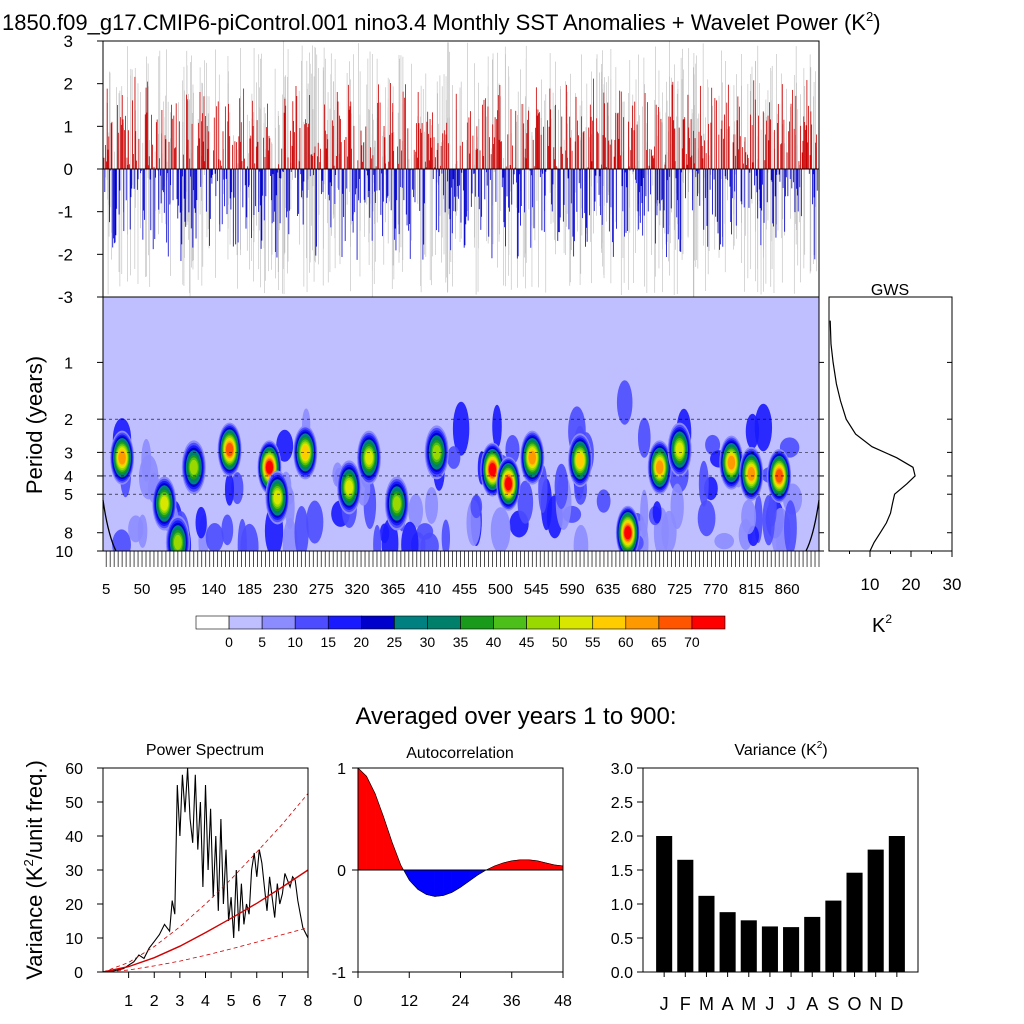 Image resolution: width=1024 pixels, height=1024 pixels. I want to click on autocorrelation-fill, so click(460, 832).